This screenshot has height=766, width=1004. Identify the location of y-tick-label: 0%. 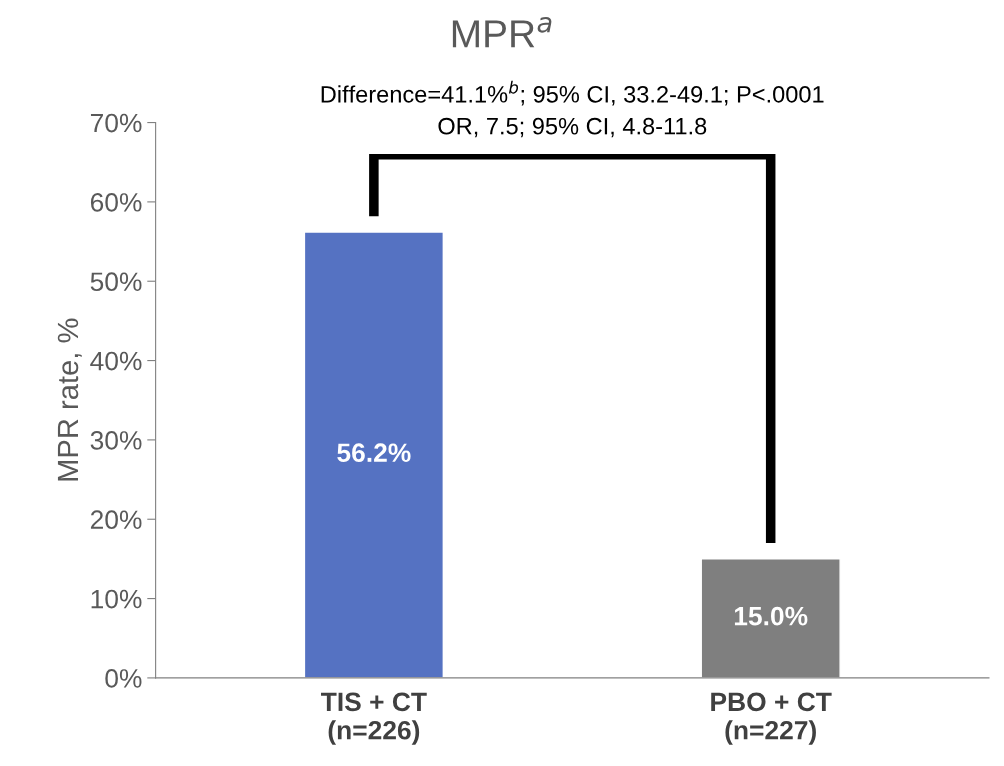
(123, 678).